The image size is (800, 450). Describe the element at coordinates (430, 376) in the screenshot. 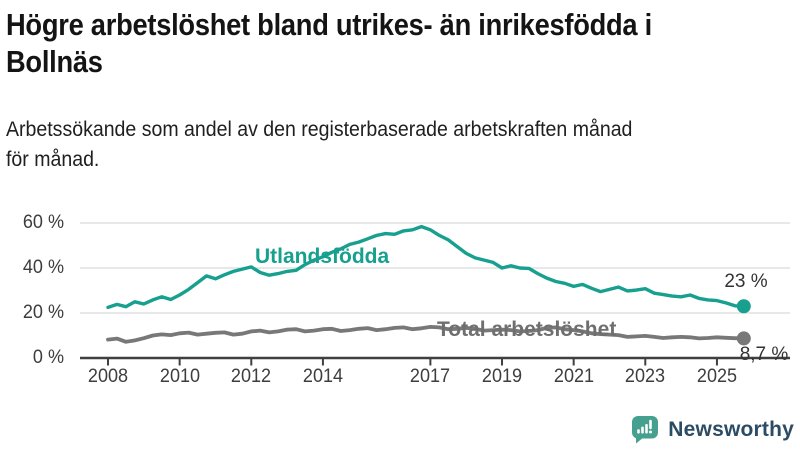

I see `x-axis-tick-label-2017: 2017` at that location.